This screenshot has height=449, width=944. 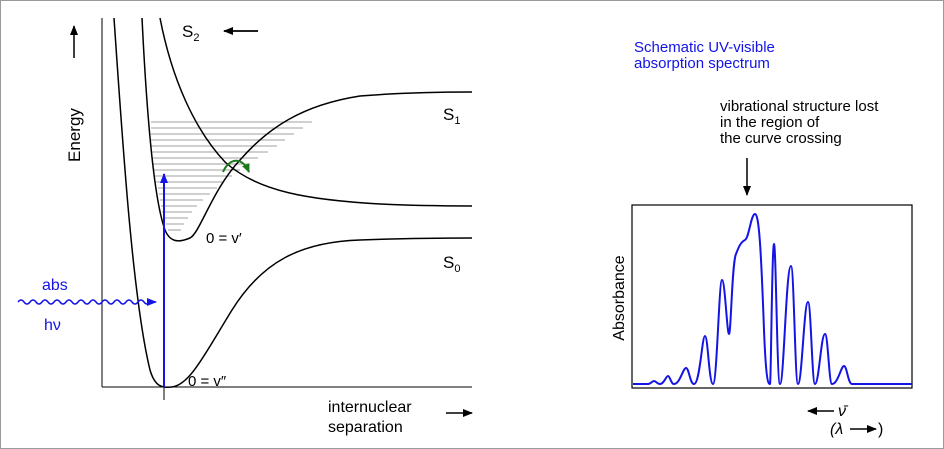 I want to click on absorbance-trace, so click(x=772, y=299).